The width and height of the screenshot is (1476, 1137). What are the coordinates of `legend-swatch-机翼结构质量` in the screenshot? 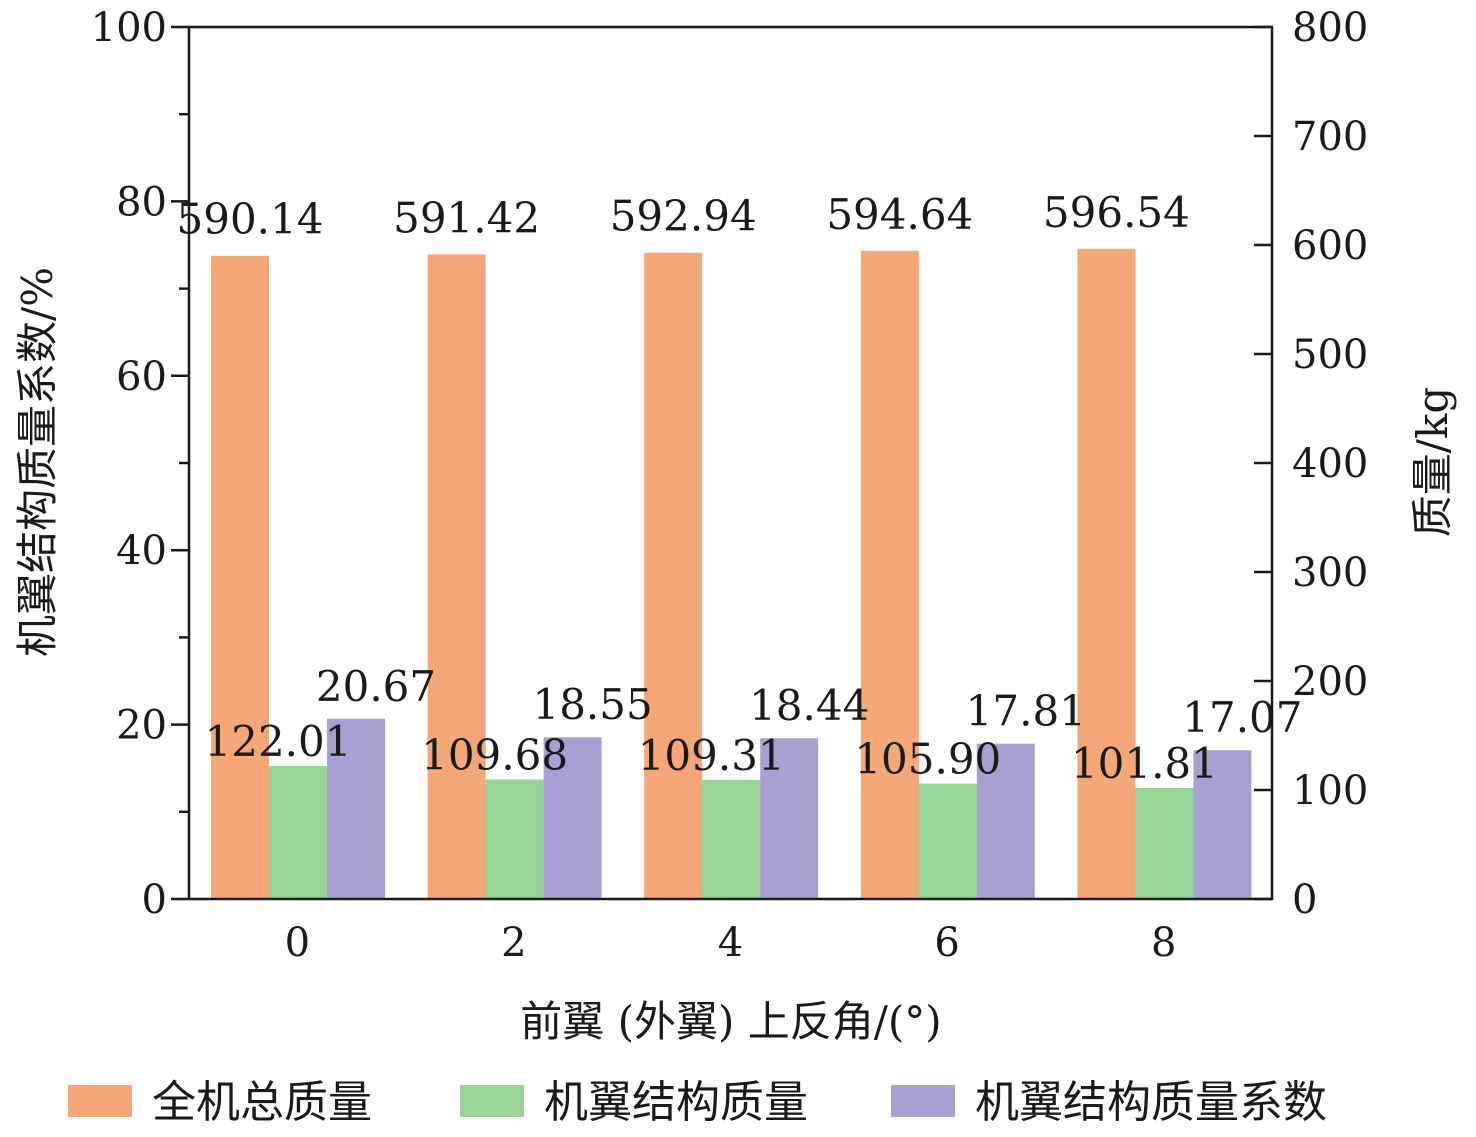 It's located at (492, 1101).